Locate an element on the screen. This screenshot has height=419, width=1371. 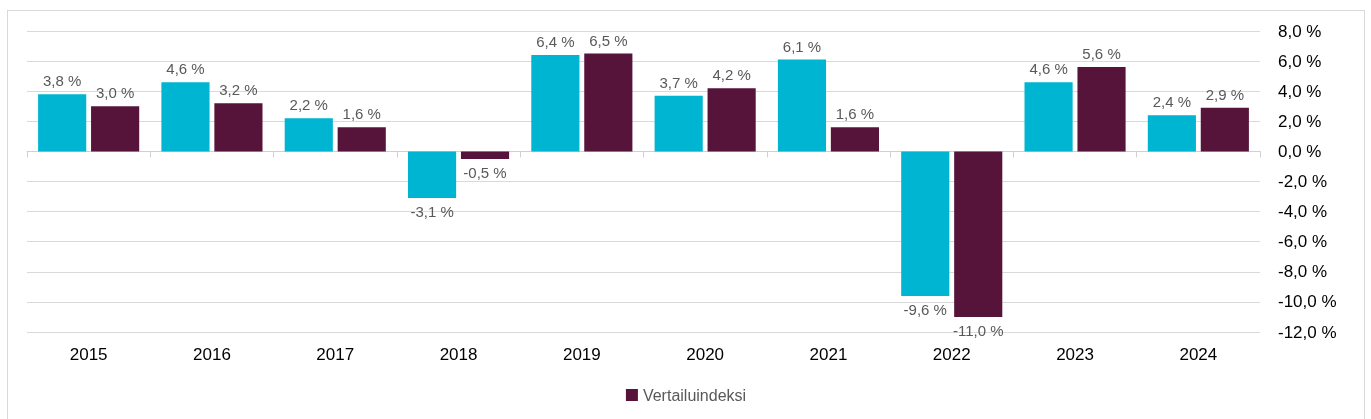
x-tick-label: 2024 is located at coordinates (1198, 354).